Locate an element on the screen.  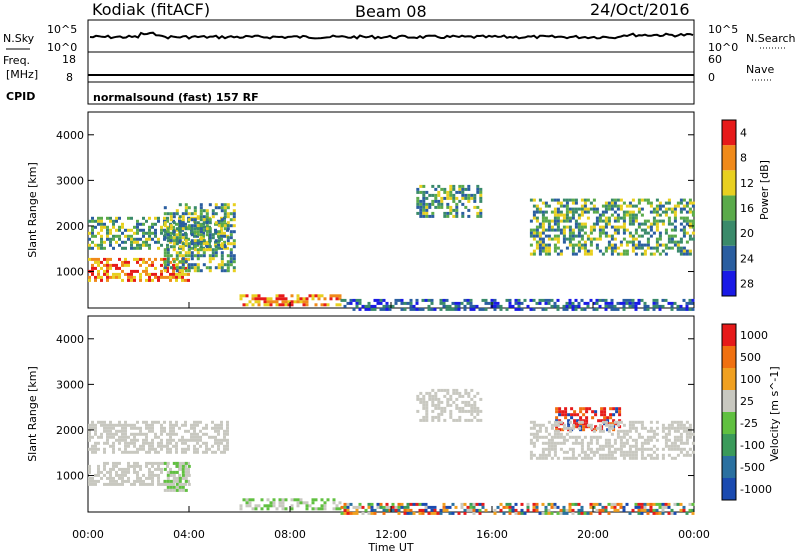
colorbar-segment is located at coordinates (729, 401).